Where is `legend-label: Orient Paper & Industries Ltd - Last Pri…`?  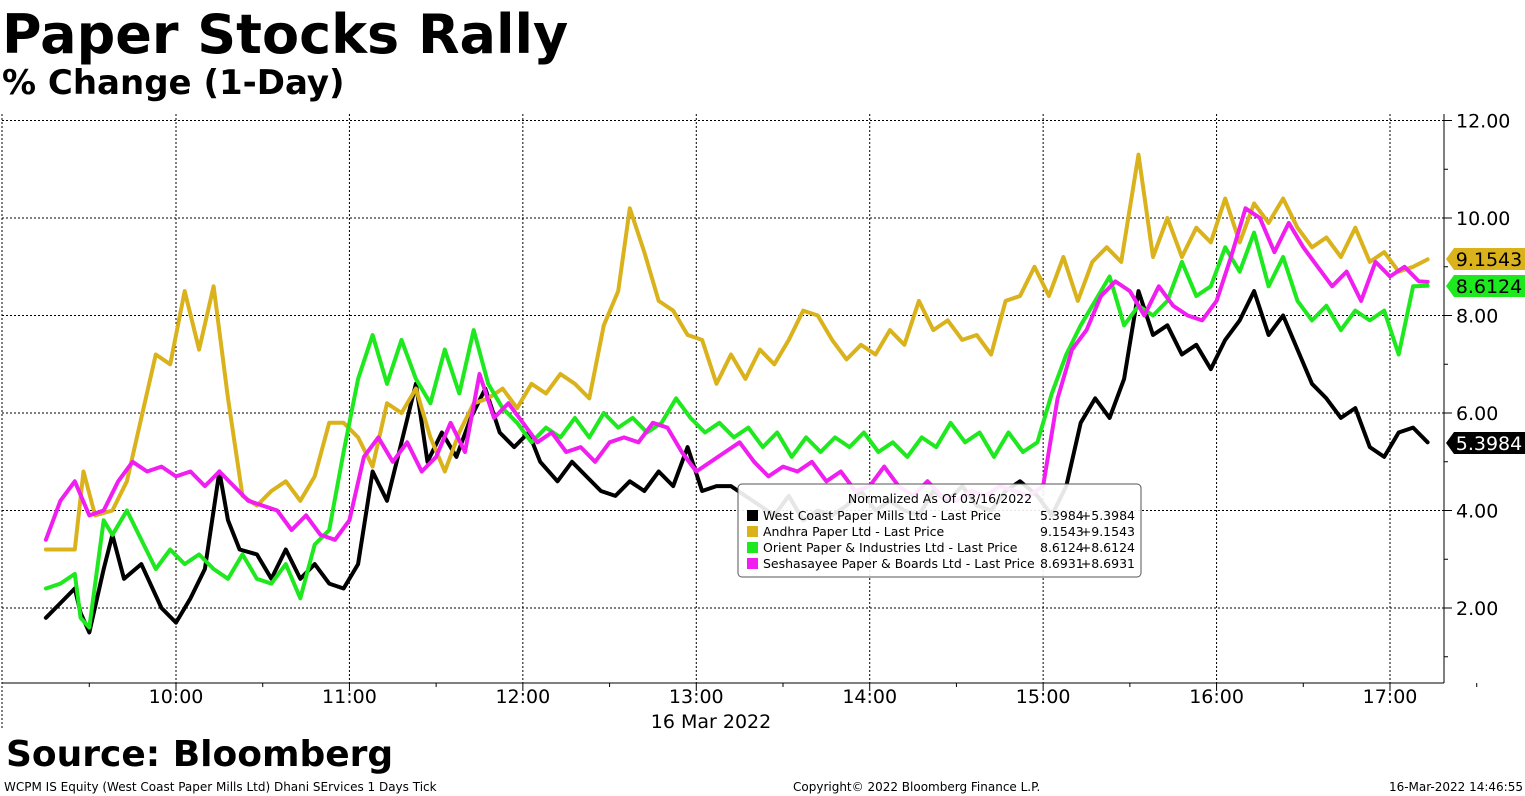
legend-label: Orient Paper & Industries Ltd - Last Pri… is located at coordinates (890, 547).